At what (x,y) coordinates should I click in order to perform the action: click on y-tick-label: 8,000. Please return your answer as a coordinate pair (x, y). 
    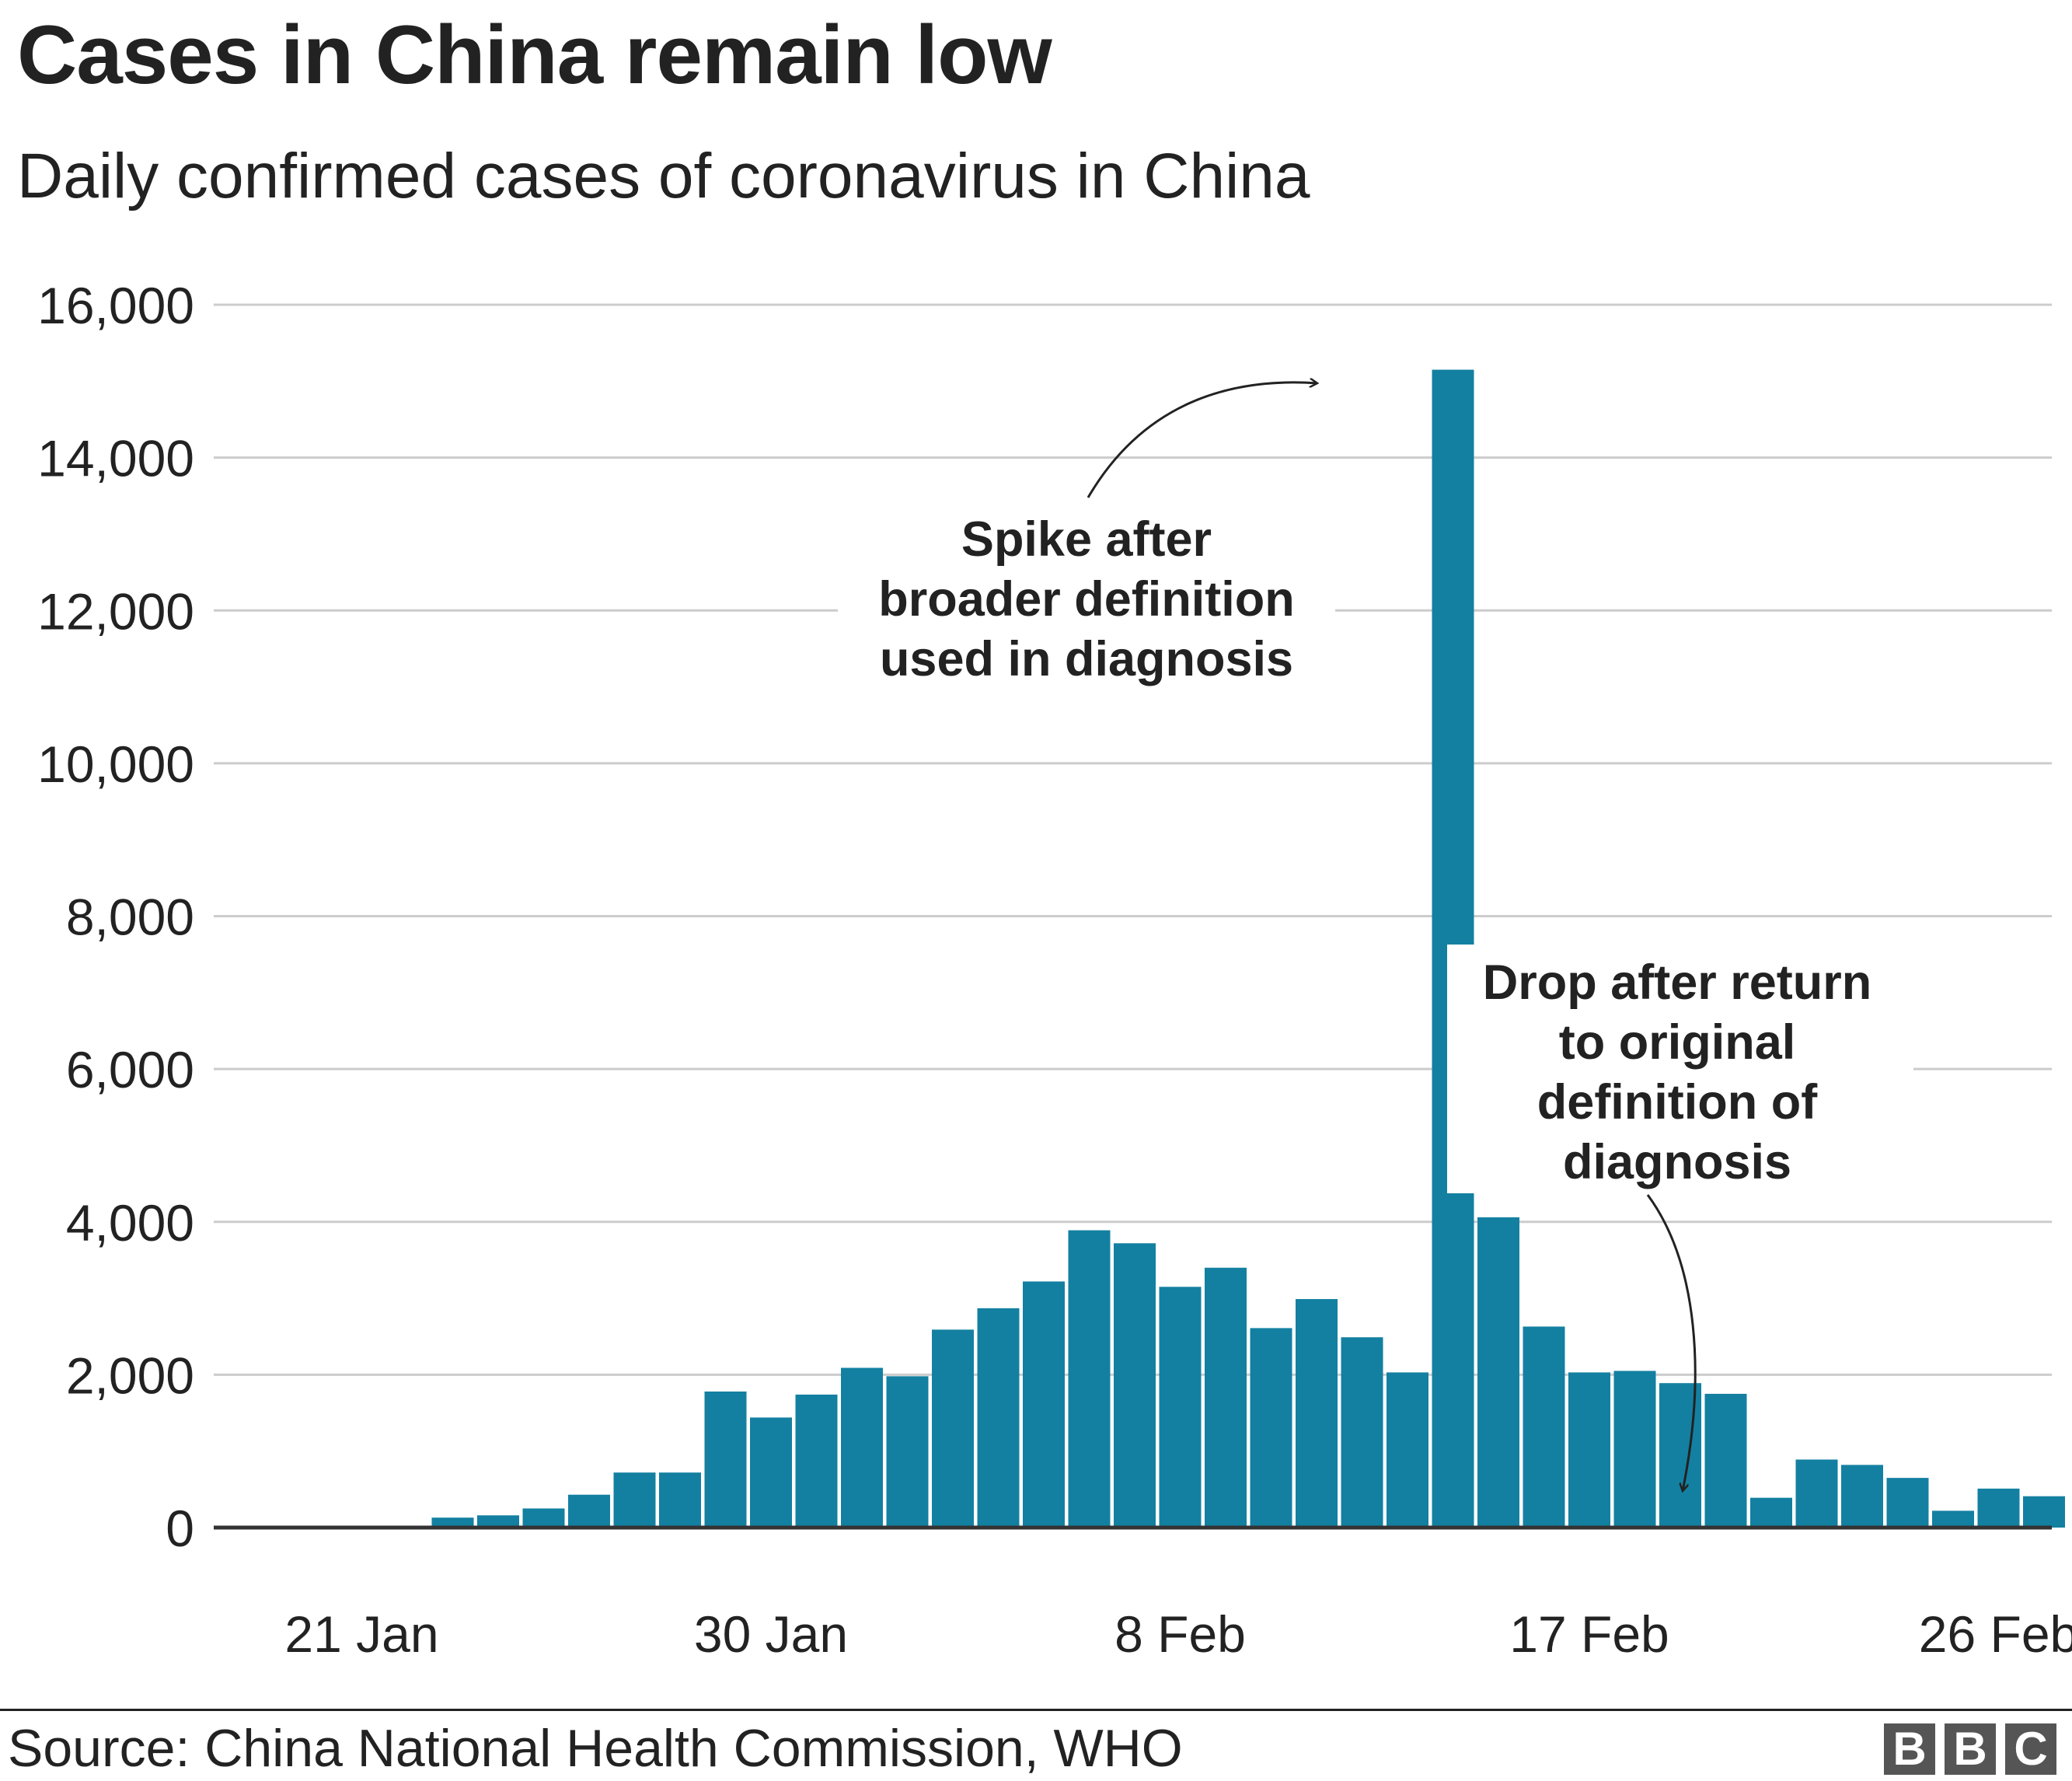
    Looking at the image, I should click on (130, 917).